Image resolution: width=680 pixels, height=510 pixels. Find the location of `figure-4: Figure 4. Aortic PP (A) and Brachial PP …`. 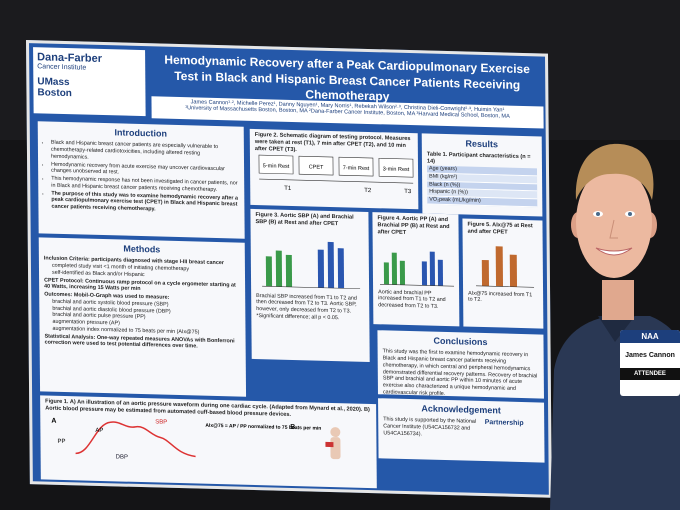

figure-4: Figure 4. Aortic PP (A) and Brachial PP … is located at coordinates (416, 269).